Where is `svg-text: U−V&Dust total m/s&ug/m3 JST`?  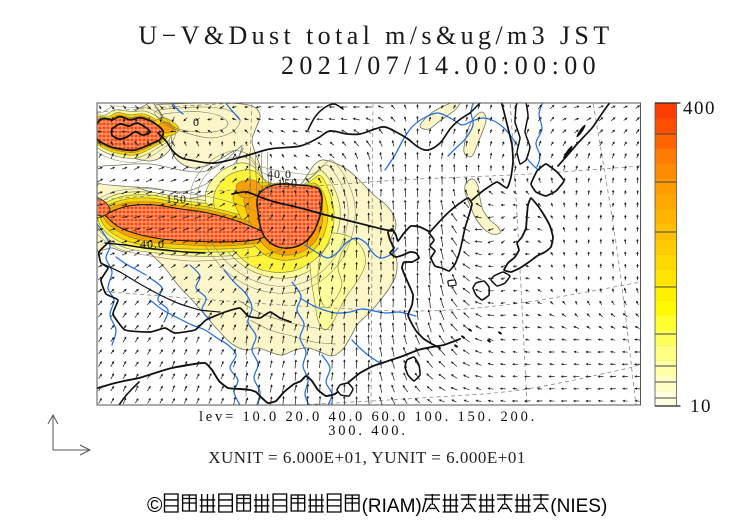 svg-text: U−V&Dust total m/s&ug/m3 JST is located at coordinates (375, 35).